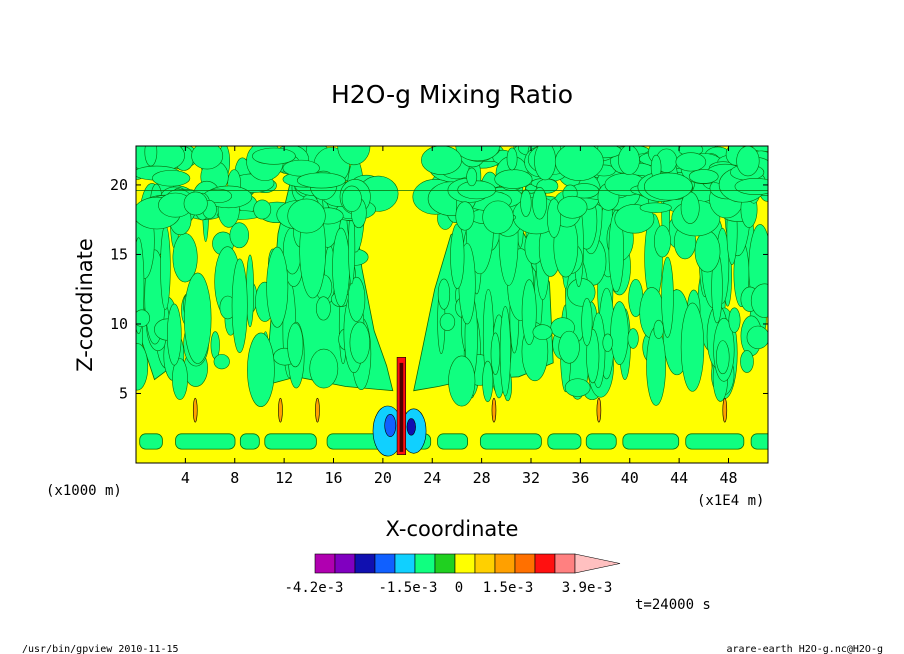 This screenshot has width=904, height=654. Describe the element at coordinates (531, 478) in the screenshot. I see `x-tick-label: 32` at that location.